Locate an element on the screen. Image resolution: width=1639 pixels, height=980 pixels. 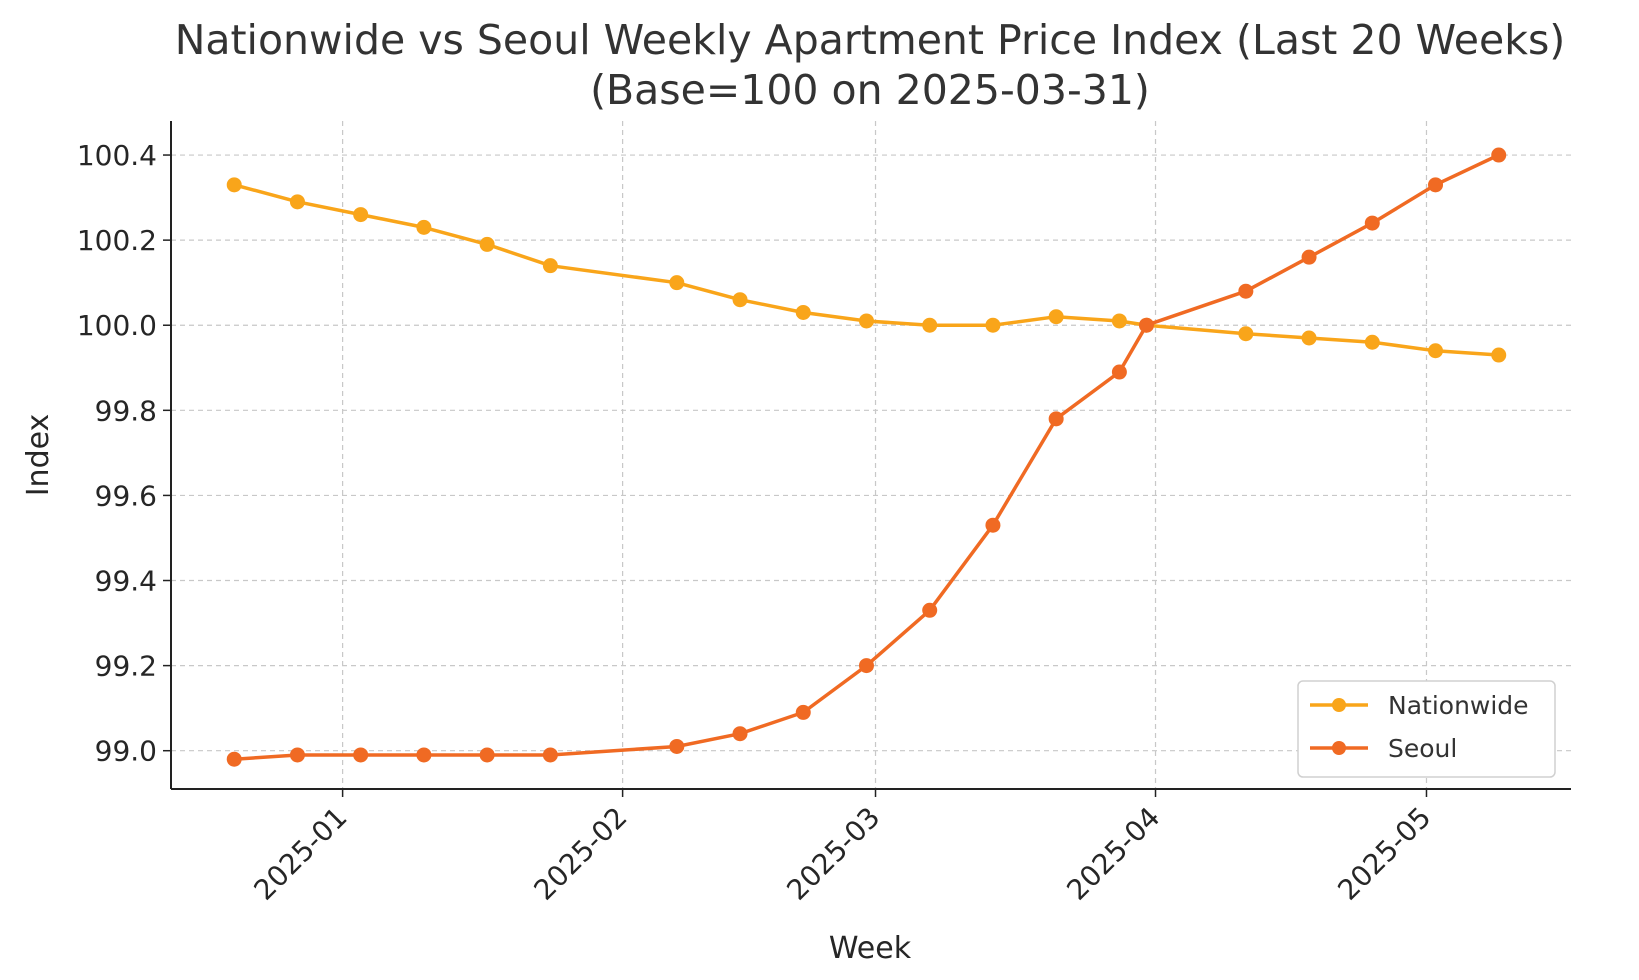
legend: Nationwide Seoul is located at coordinates (1426, 729).